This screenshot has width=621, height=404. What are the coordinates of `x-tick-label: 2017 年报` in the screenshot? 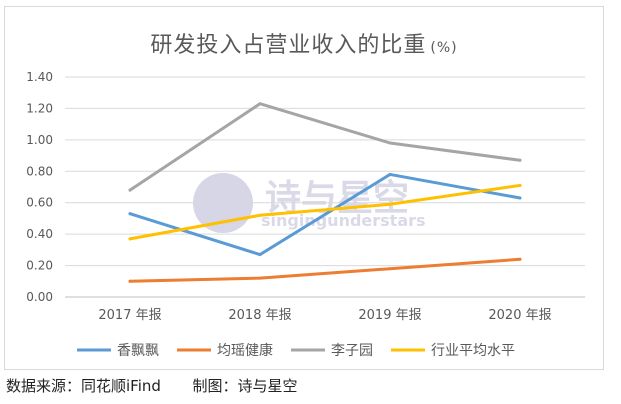 It's located at (129, 315).